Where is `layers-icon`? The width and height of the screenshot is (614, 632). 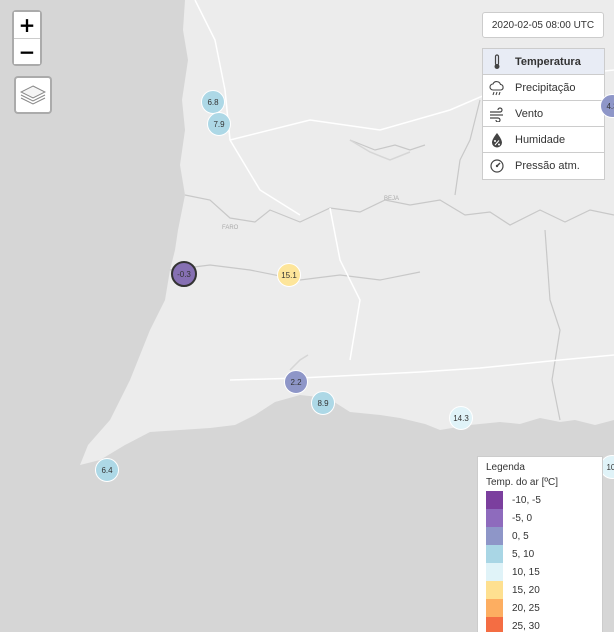
layers-icon is located at coordinates (33, 95).